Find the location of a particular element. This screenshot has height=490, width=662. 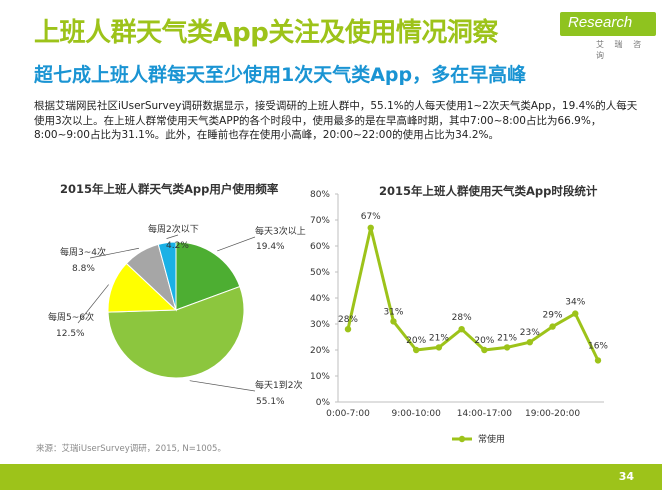

logo-badge: Research is located at coordinates (608, 24).